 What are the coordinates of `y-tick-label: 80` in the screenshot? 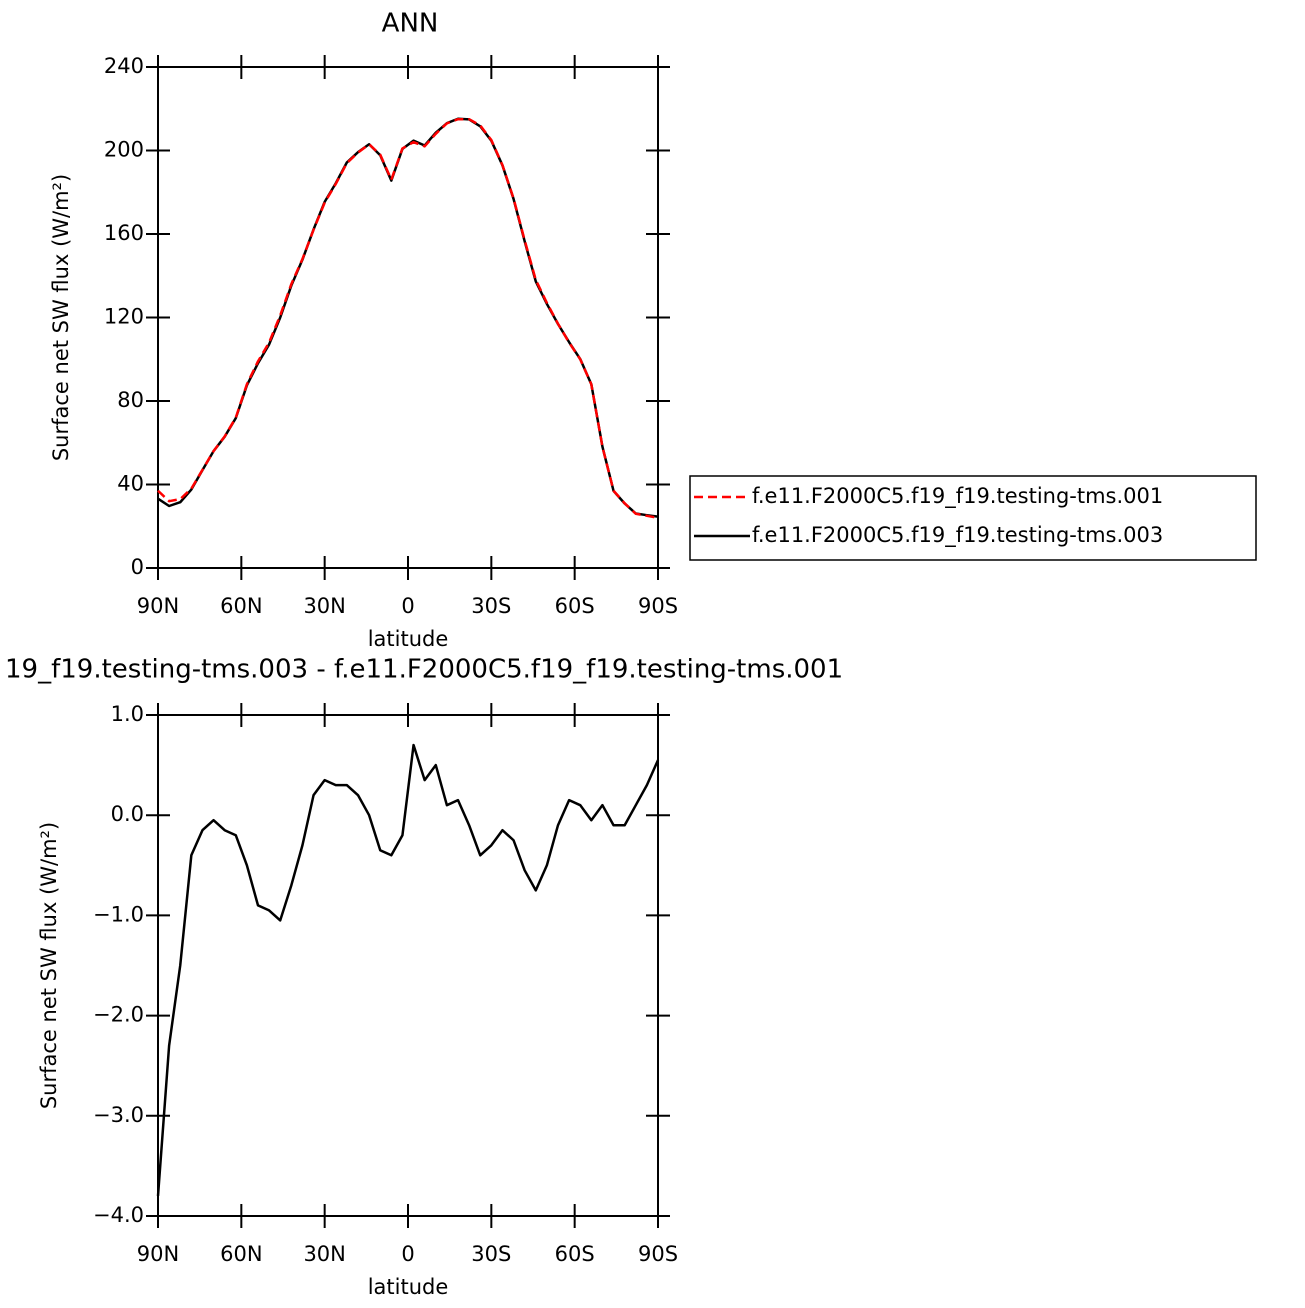 It's located at (130, 400).